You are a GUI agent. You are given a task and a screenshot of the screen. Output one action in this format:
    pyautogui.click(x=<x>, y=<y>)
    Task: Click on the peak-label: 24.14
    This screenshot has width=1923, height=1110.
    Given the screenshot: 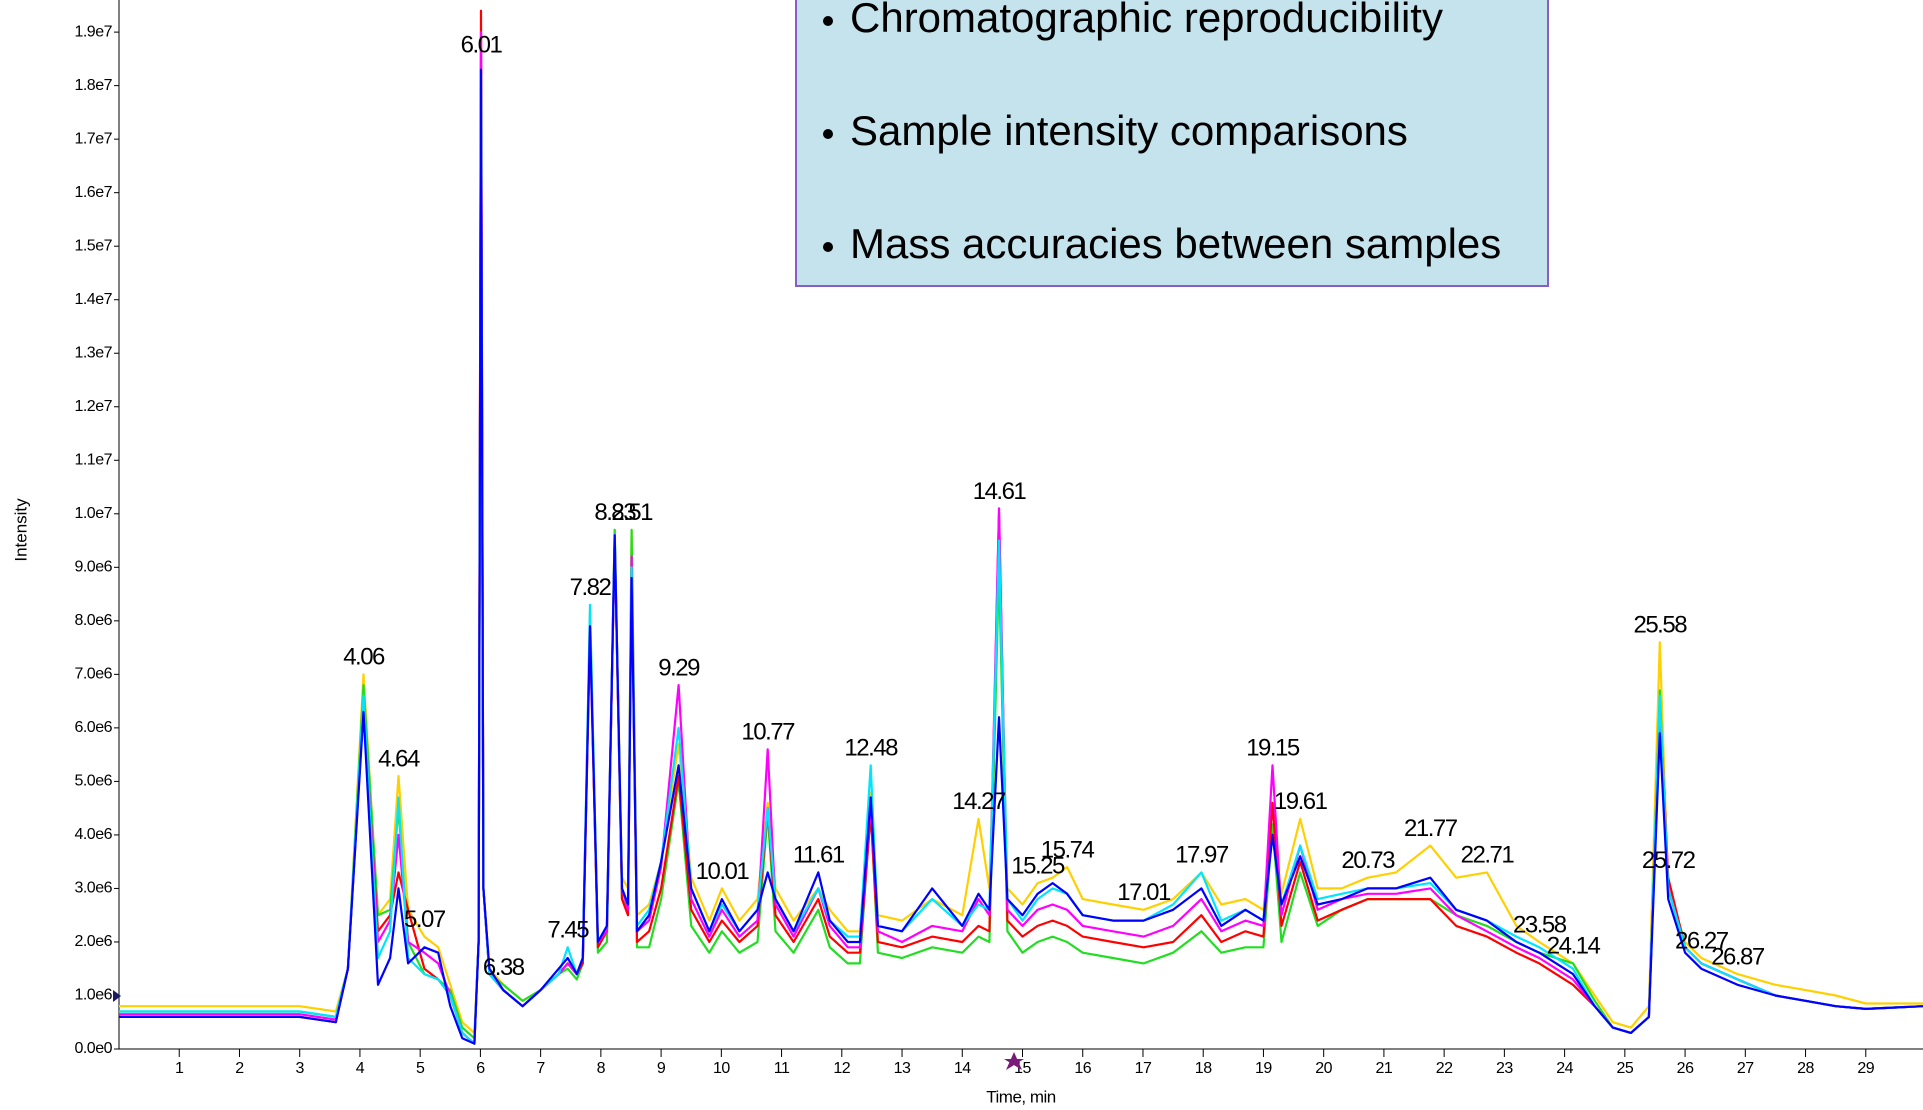 What is the action you would take?
    pyautogui.click(x=1574, y=946)
    